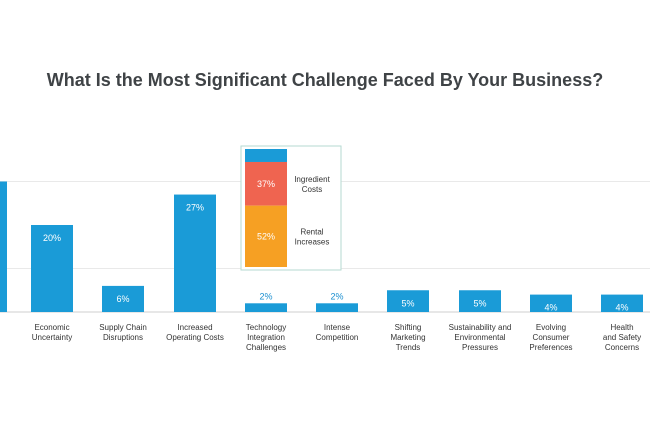 This screenshot has height=430, width=650. What do you see at coordinates (479, 337) in the screenshot?
I see `category-label-7-1: Environmental` at bounding box center [479, 337].